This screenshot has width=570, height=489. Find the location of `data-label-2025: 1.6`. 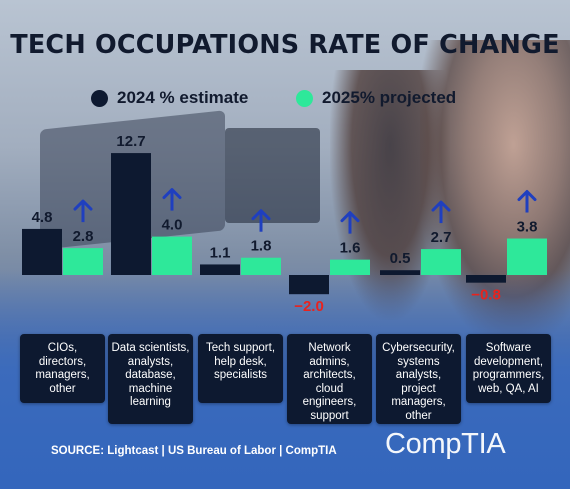

data-label-2025: 1.6 is located at coordinates (350, 248).